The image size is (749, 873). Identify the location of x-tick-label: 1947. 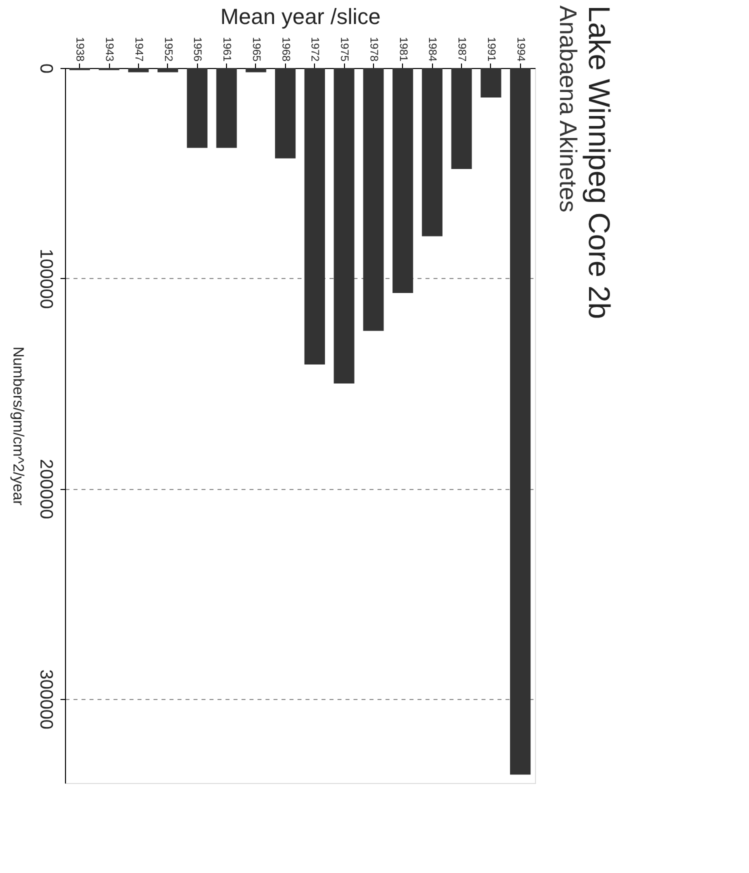
(138, 49).